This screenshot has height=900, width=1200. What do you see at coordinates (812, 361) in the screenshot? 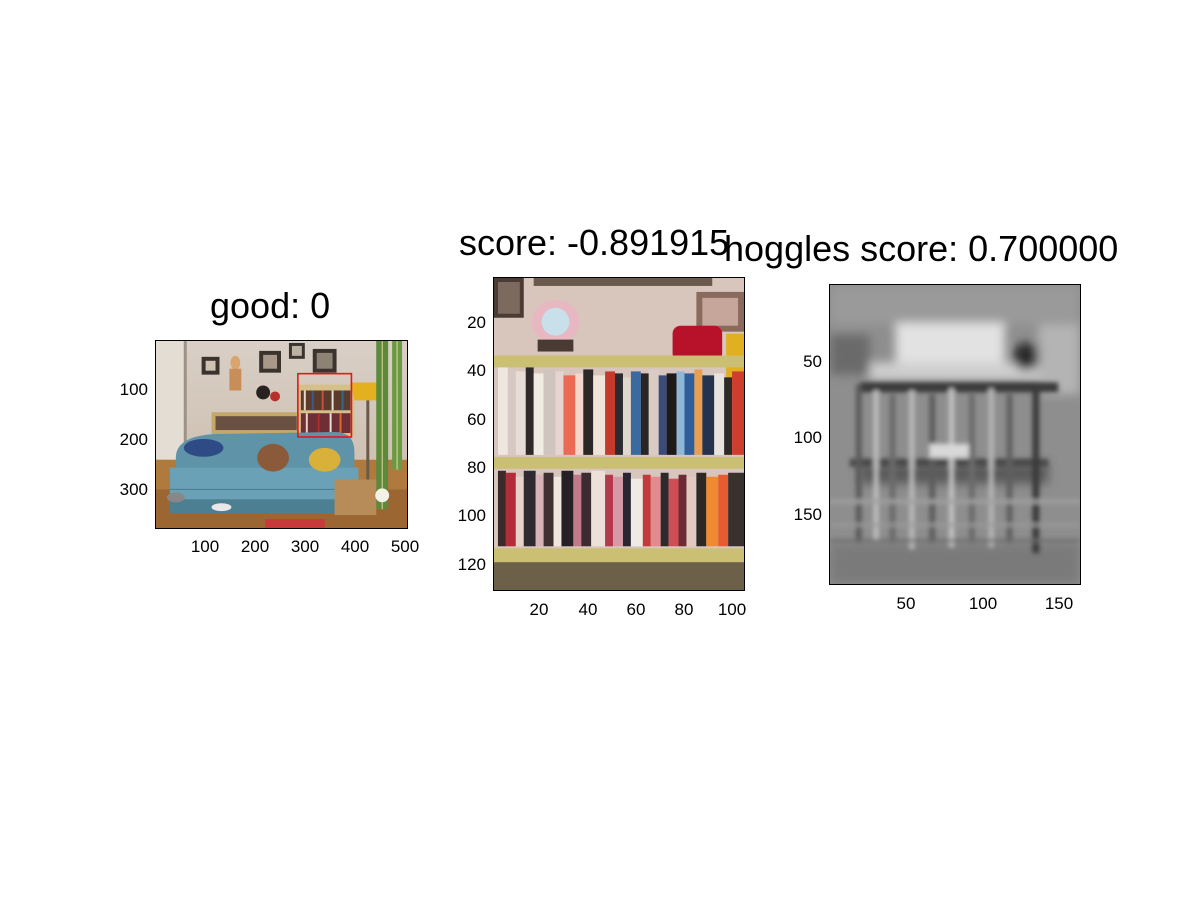
I see `panel3-ytick: 50` at bounding box center [812, 361].